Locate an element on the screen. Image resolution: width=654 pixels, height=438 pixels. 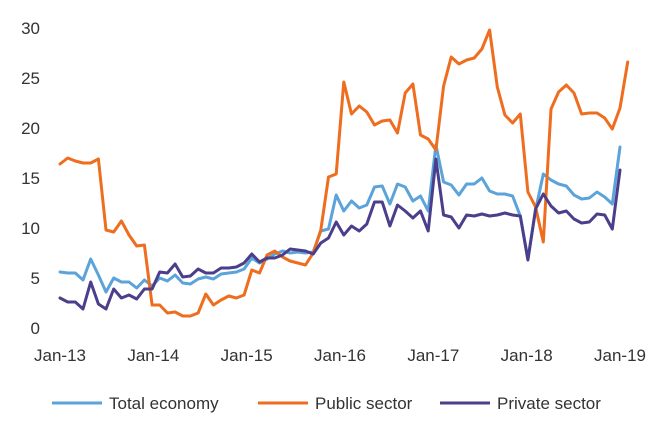
y-tick-label: 10 is located at coordinates (30, 228).